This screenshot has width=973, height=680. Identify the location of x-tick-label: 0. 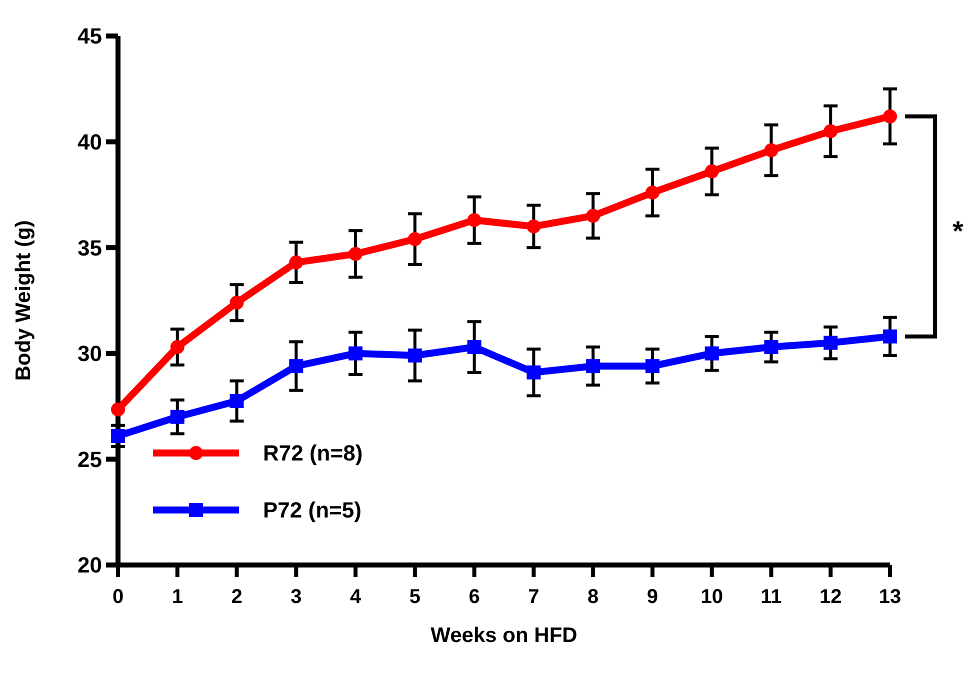
(118, 597).